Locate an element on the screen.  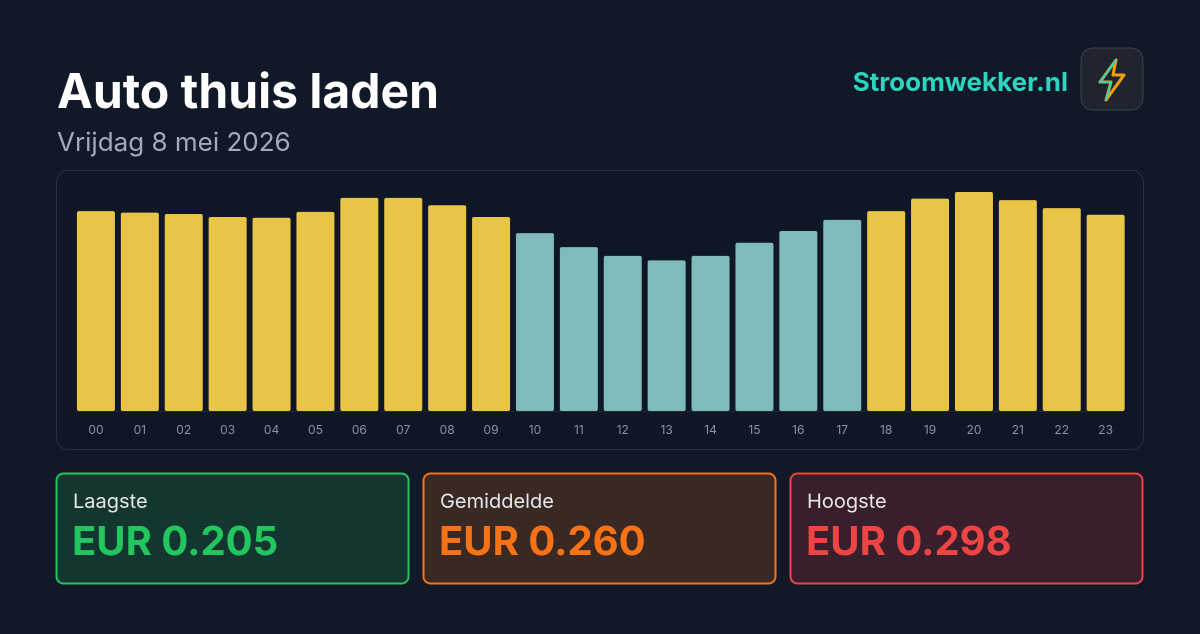
stat-label: Laagste is located at coordinates (110, 501).